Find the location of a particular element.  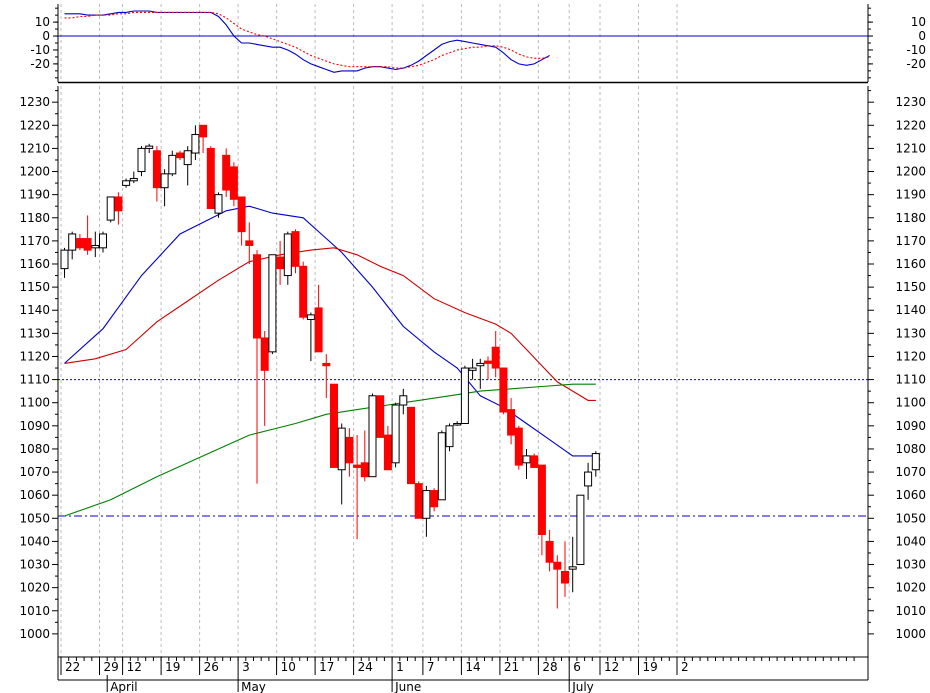

osc-y-tick-label: 10 is located at coordinates (918, 22).